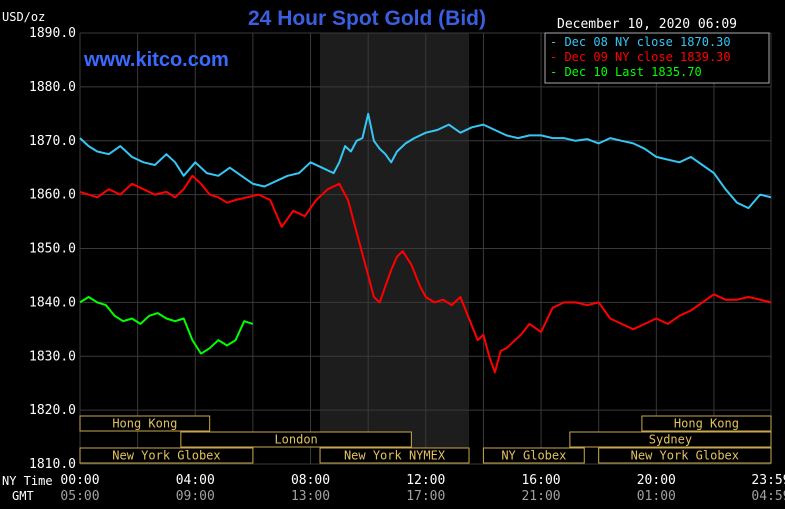 The height and width of the screenshot is (509, 785). I want to click on y-tick-label: 1890.0, so click(52, 33).